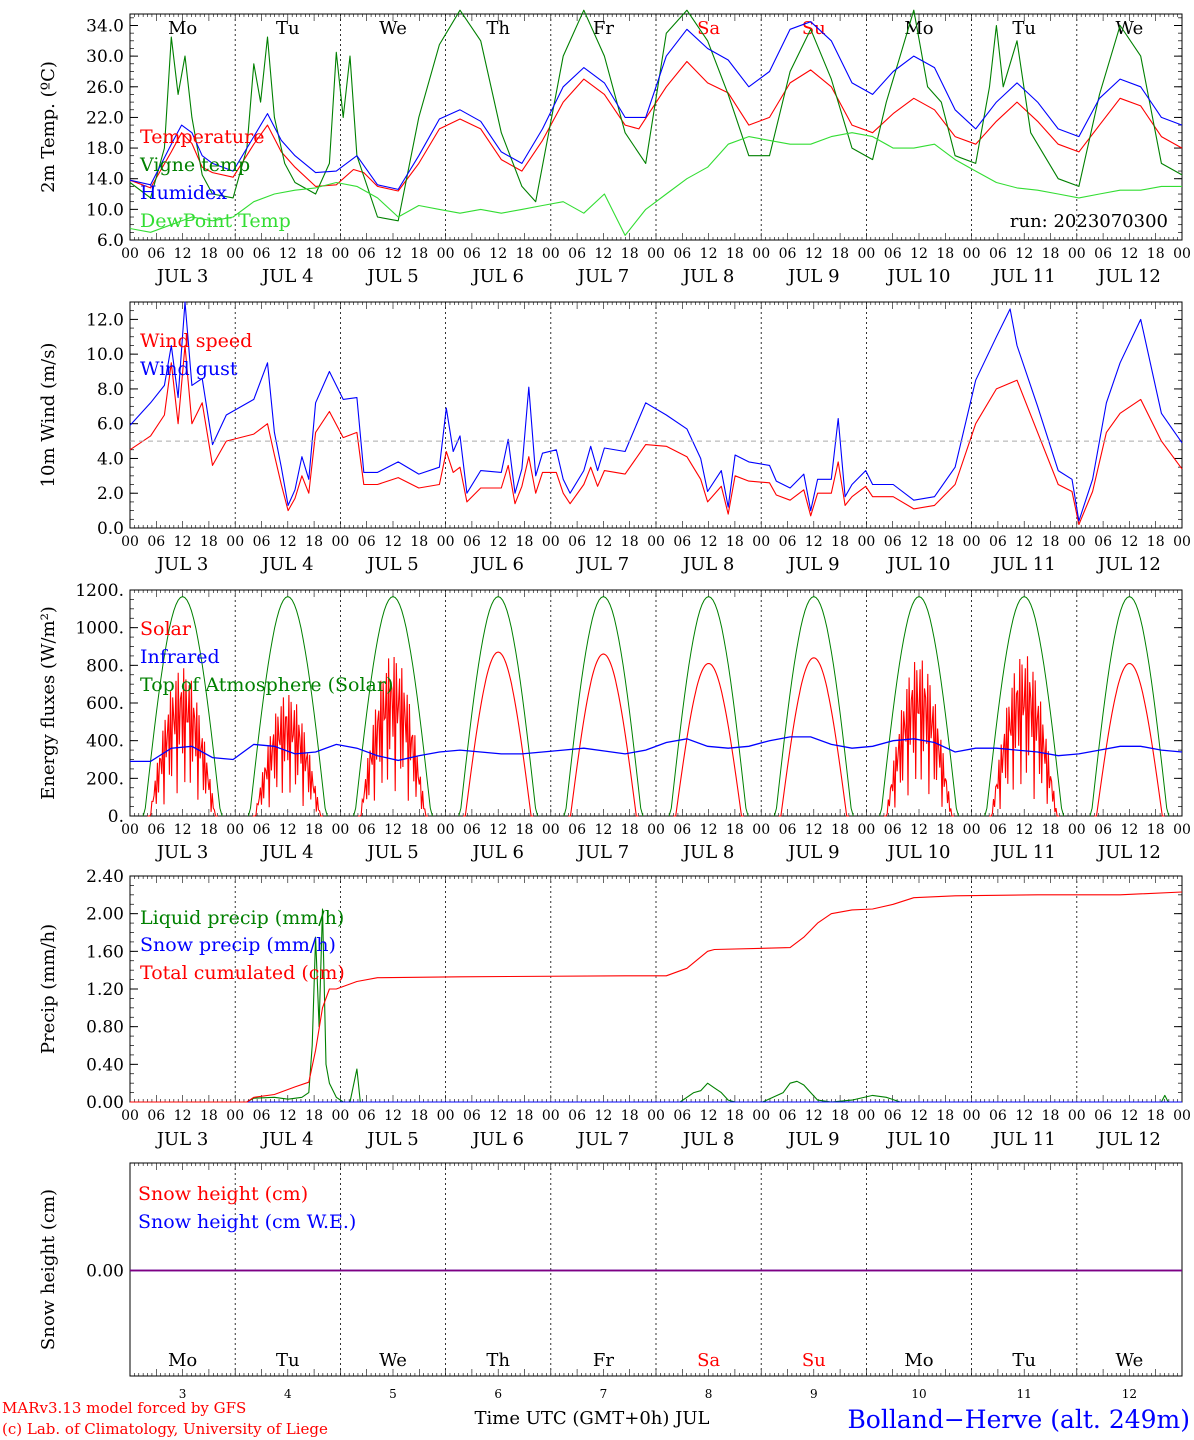 This screenshot has width=1194, height=1440. What do you see at coordinates (603, 1360) in the screenshot?
I see `weekday-label: Fr` at bounding box center [603, 1360].